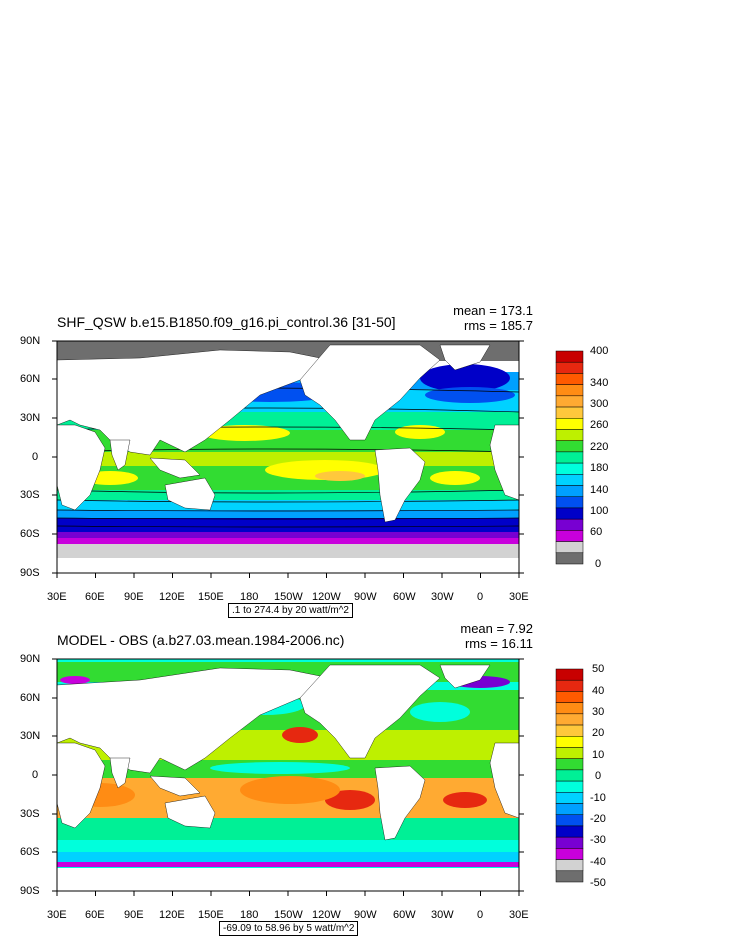  What do you see at coordinates (288, 857) in the screenshot?
I see `diff-so-lightblue` at bounding box center [288, 857].